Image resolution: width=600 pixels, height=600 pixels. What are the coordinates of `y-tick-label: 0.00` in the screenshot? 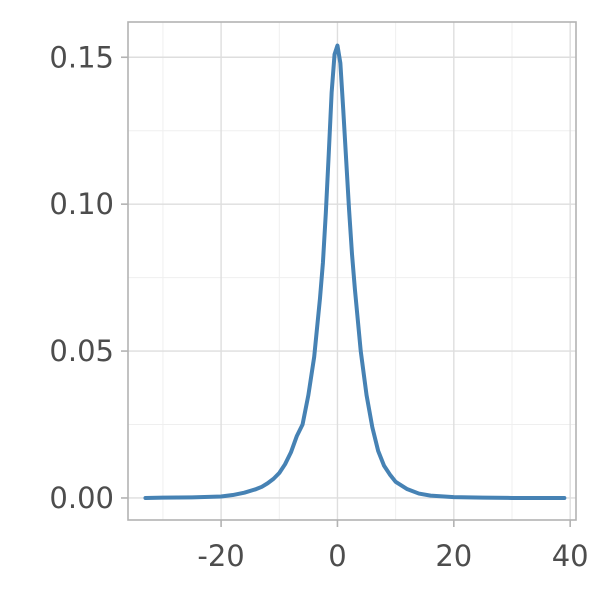 It's located at (81, 498).